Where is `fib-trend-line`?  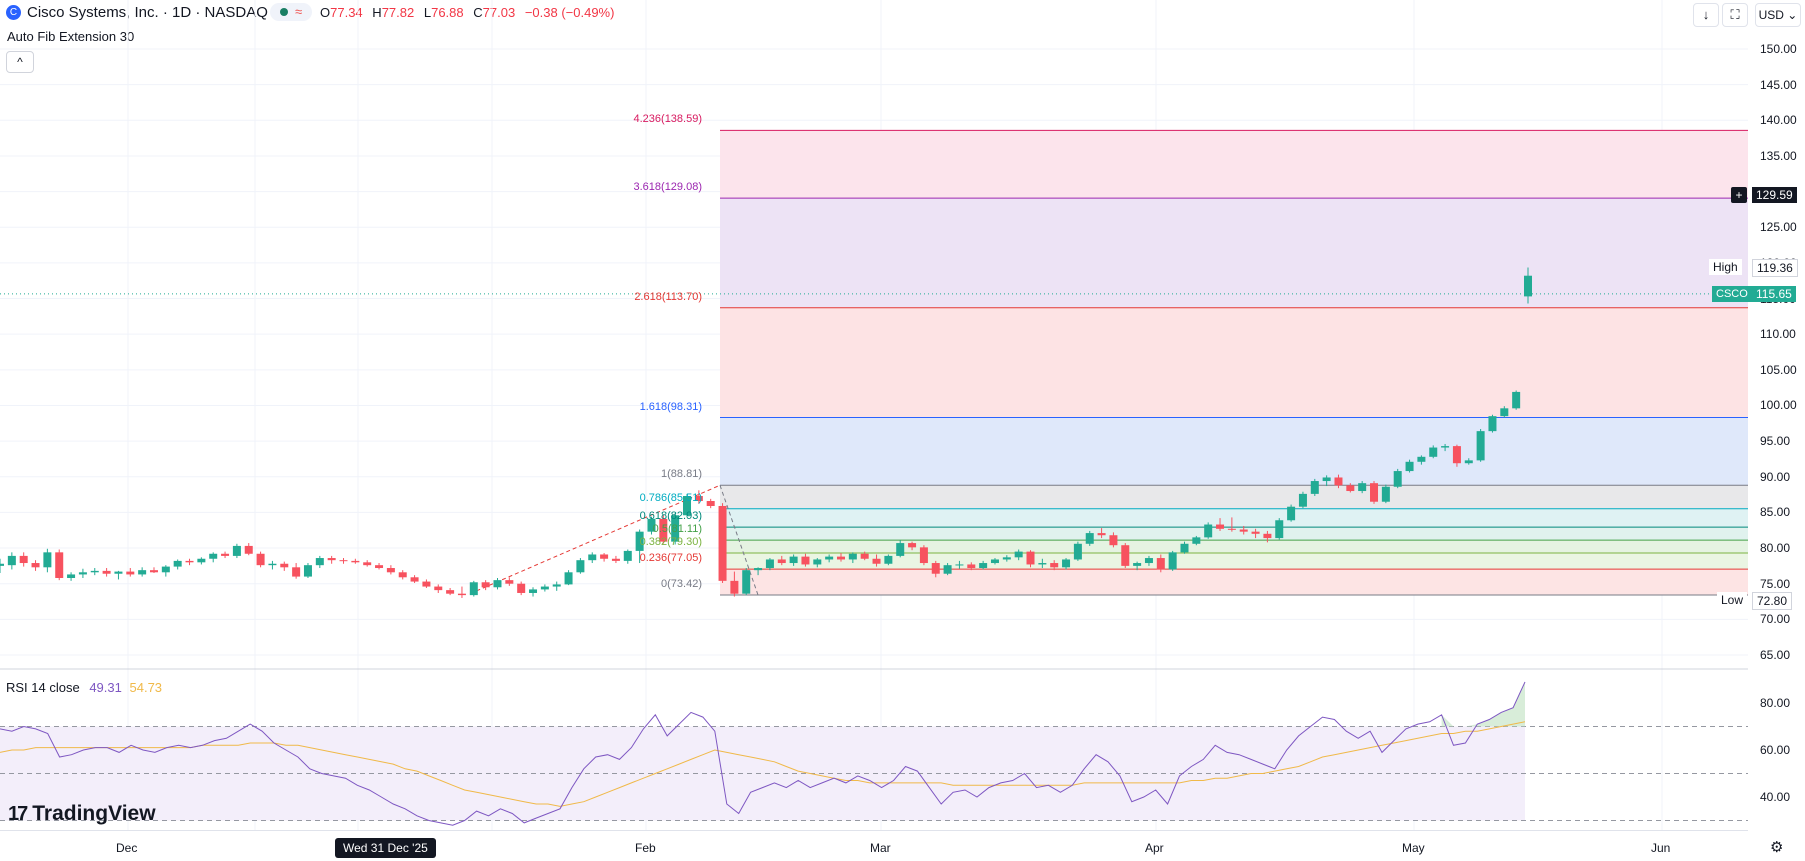 fib-trend-line is located at coordinates (595, 539).